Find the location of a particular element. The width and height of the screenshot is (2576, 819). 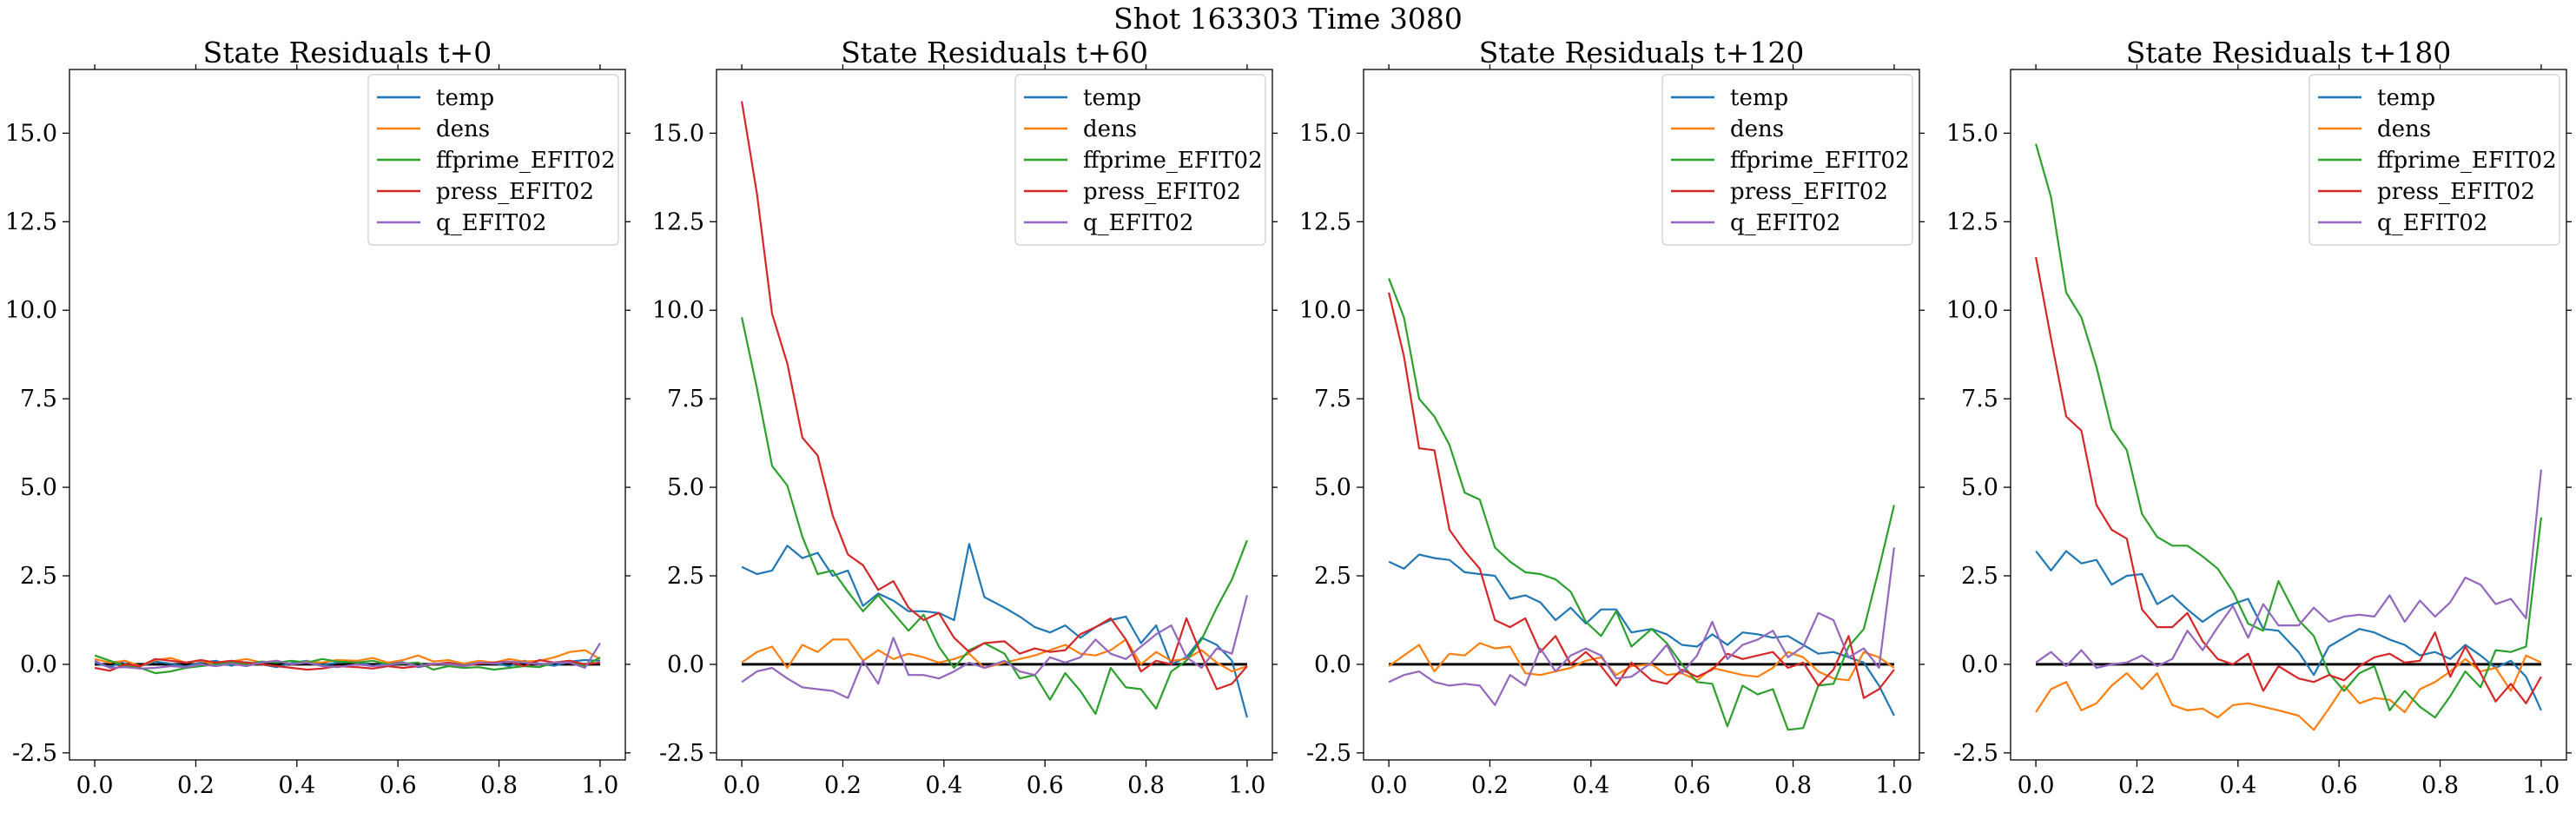

panel-title: State Residuals t+120 is located at coordinates (1642, 52).